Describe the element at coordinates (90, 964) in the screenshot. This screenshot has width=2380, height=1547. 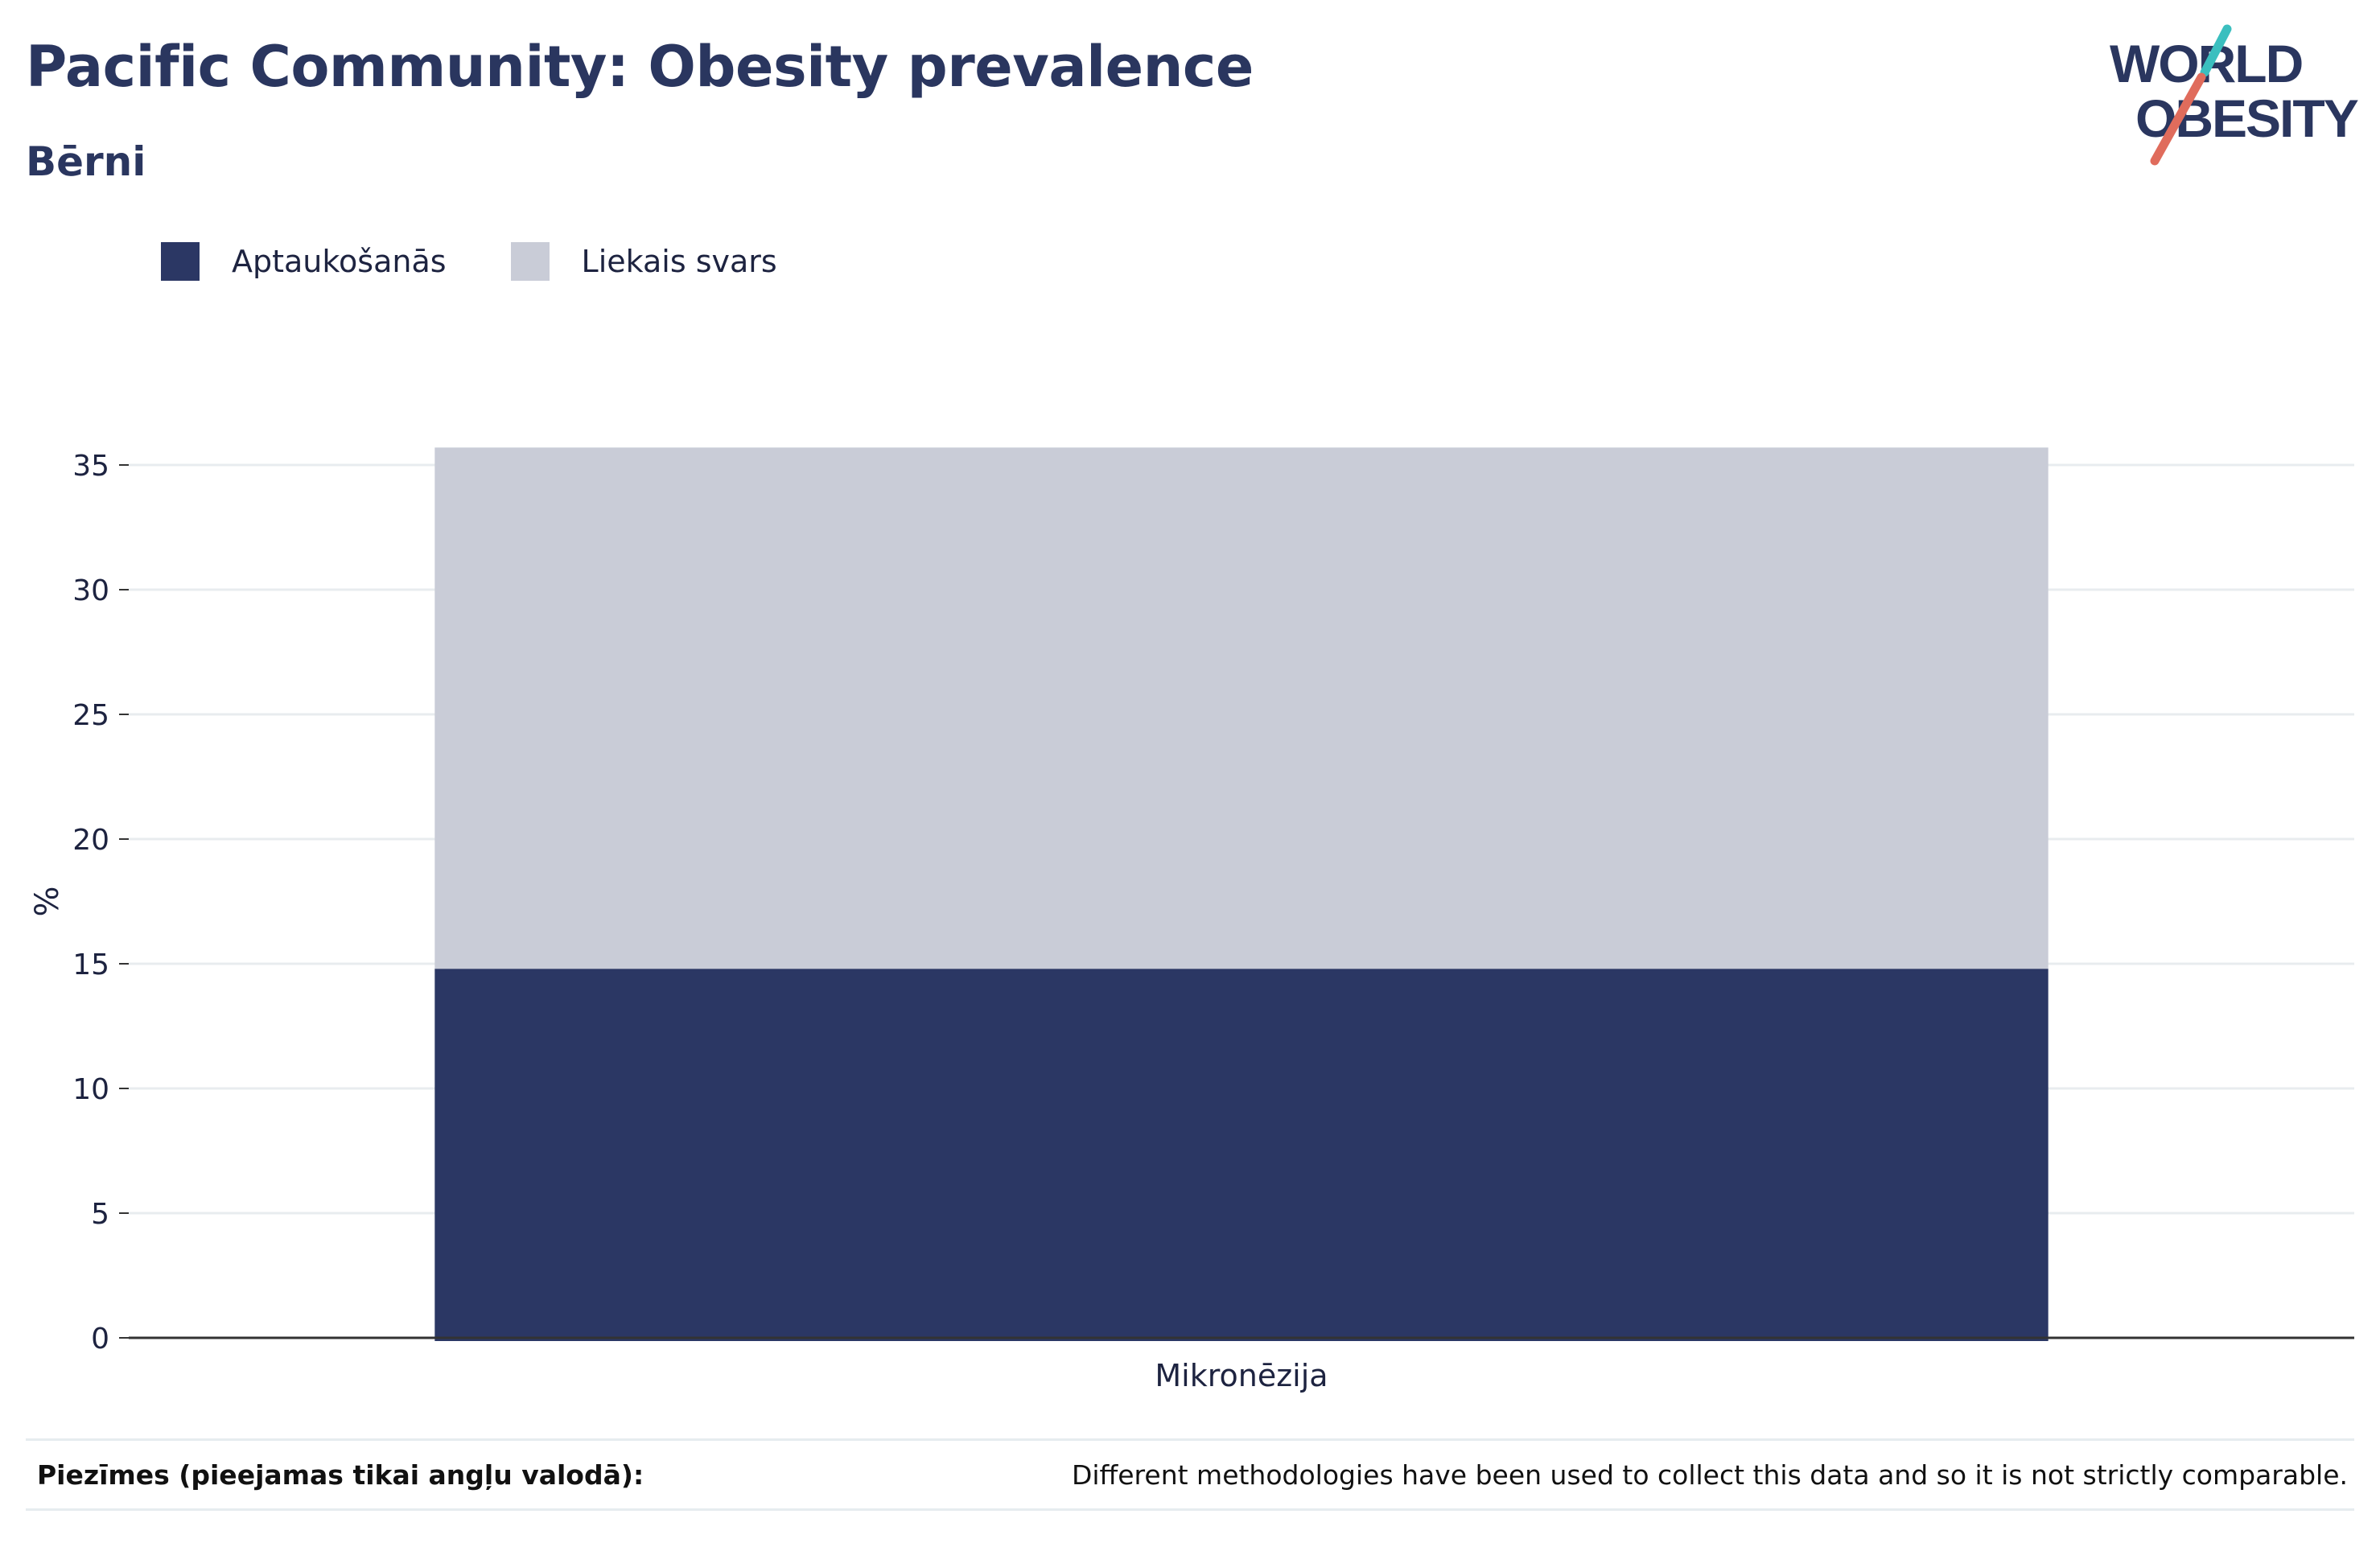
I see `y-tick-label-15: 15` at that location.